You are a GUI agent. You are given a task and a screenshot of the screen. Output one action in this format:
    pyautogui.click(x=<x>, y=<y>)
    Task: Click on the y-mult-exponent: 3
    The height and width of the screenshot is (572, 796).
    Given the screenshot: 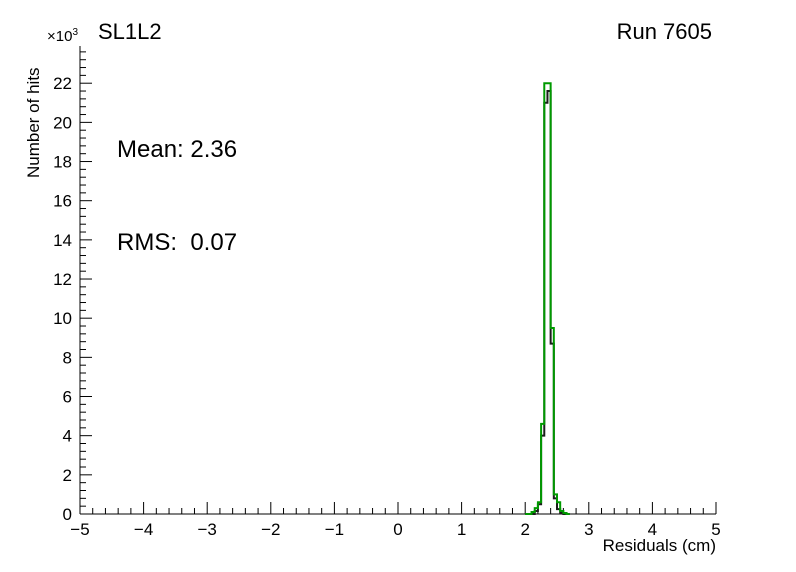 What is the action you would take?
    pyautogui.click(x=75, y=32)
    